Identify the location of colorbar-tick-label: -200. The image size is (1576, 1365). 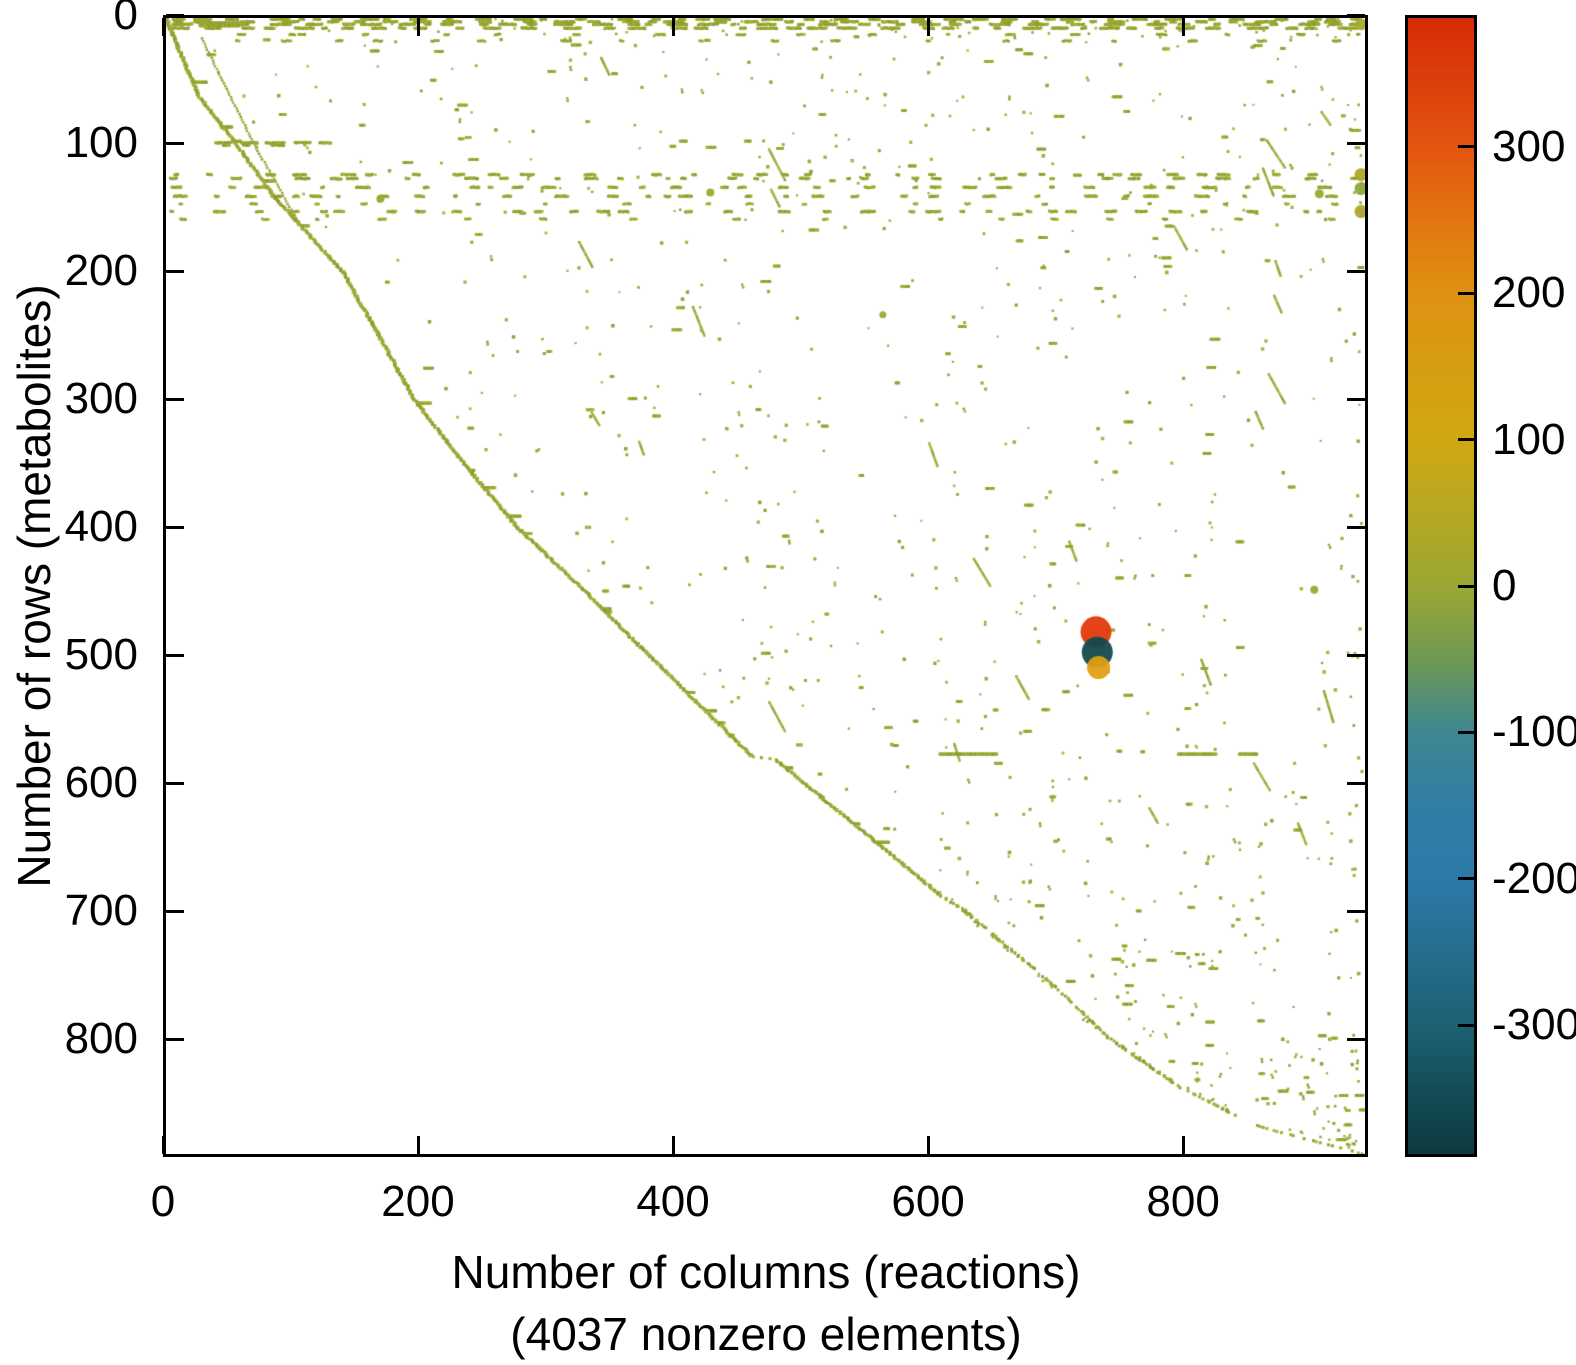
(1534, 878).